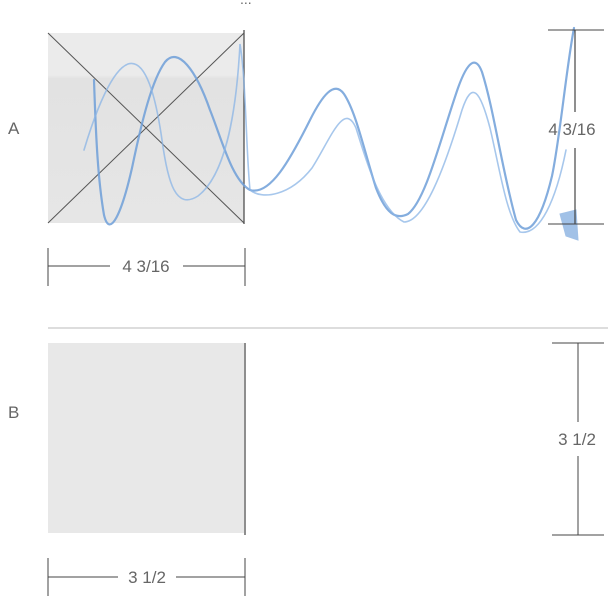 This screenshot has width=608, height=598. I want to click on row-label-b: B, so click(13, 412).